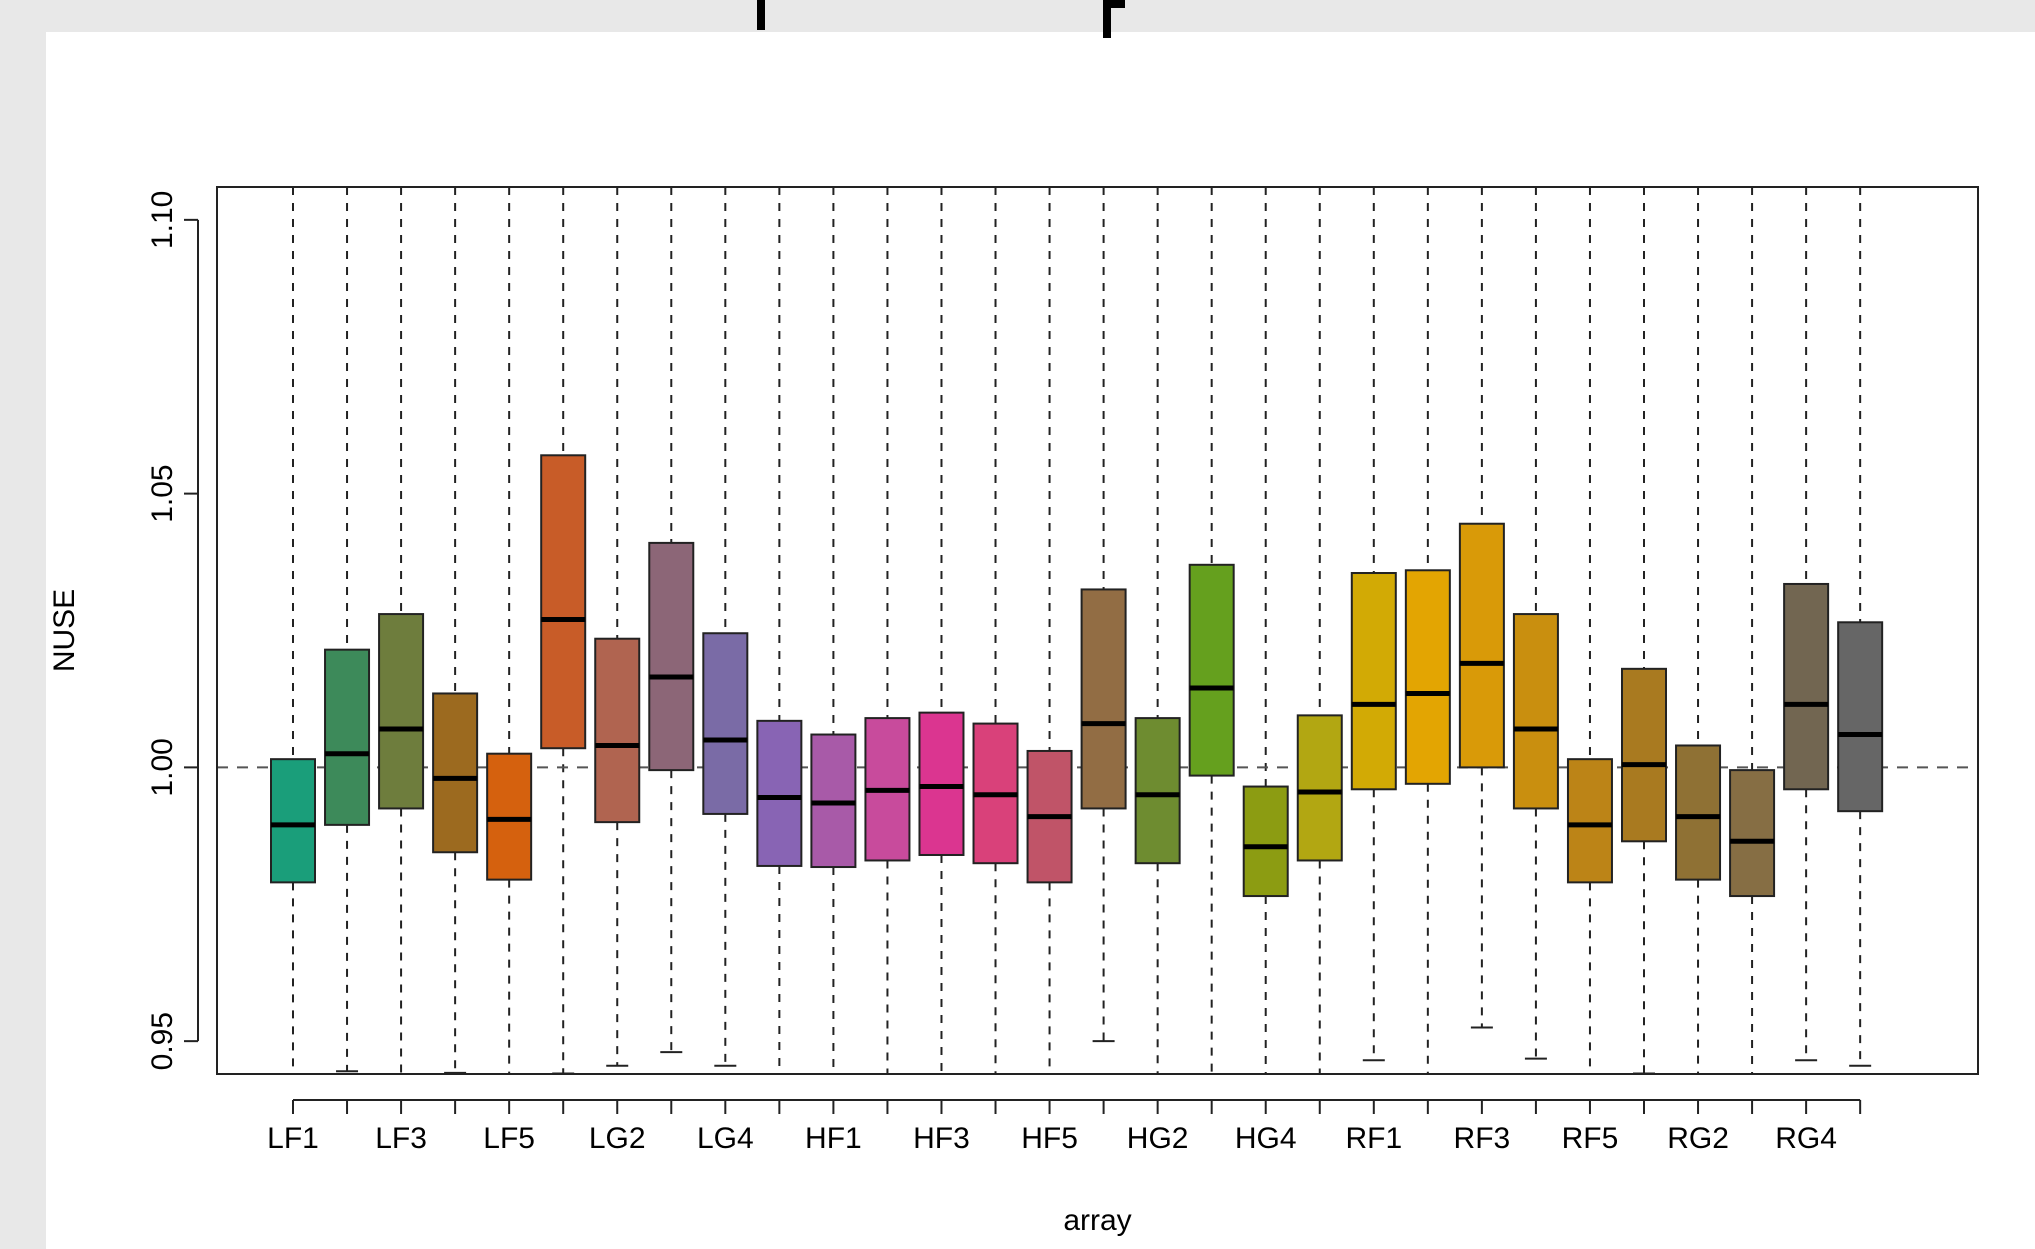  What do you see at coordinates (1806, 1138) in the screenshot?
I see `x-tick-label: RG4` at bounding box center [1806, 1138].